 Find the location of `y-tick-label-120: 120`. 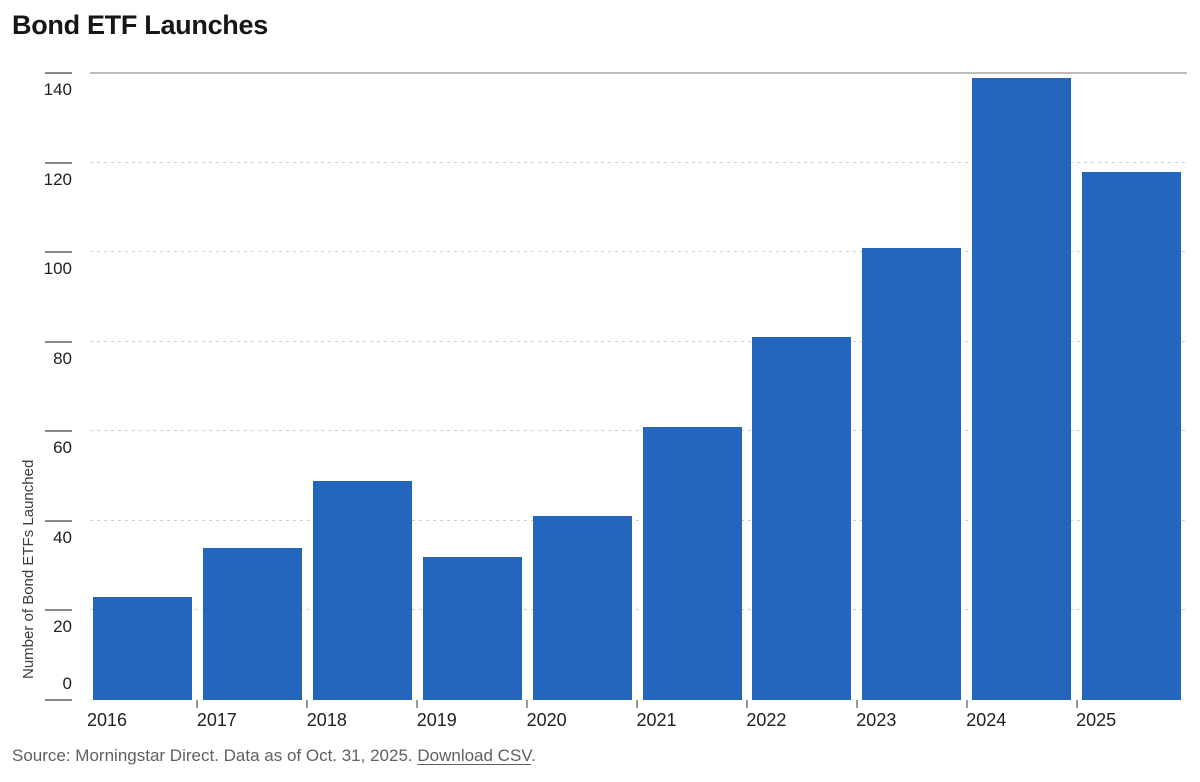

y-tick-label-120: 120 is located at coordinates (57, 179).